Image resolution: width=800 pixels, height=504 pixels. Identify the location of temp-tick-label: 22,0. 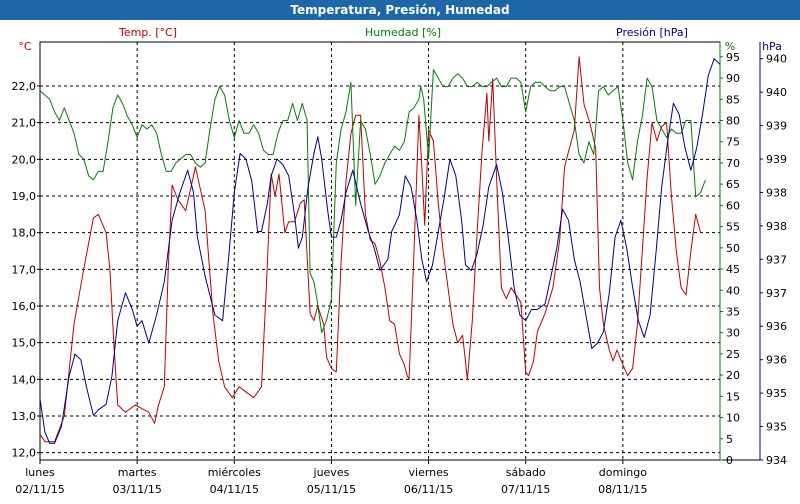
(24, 86).